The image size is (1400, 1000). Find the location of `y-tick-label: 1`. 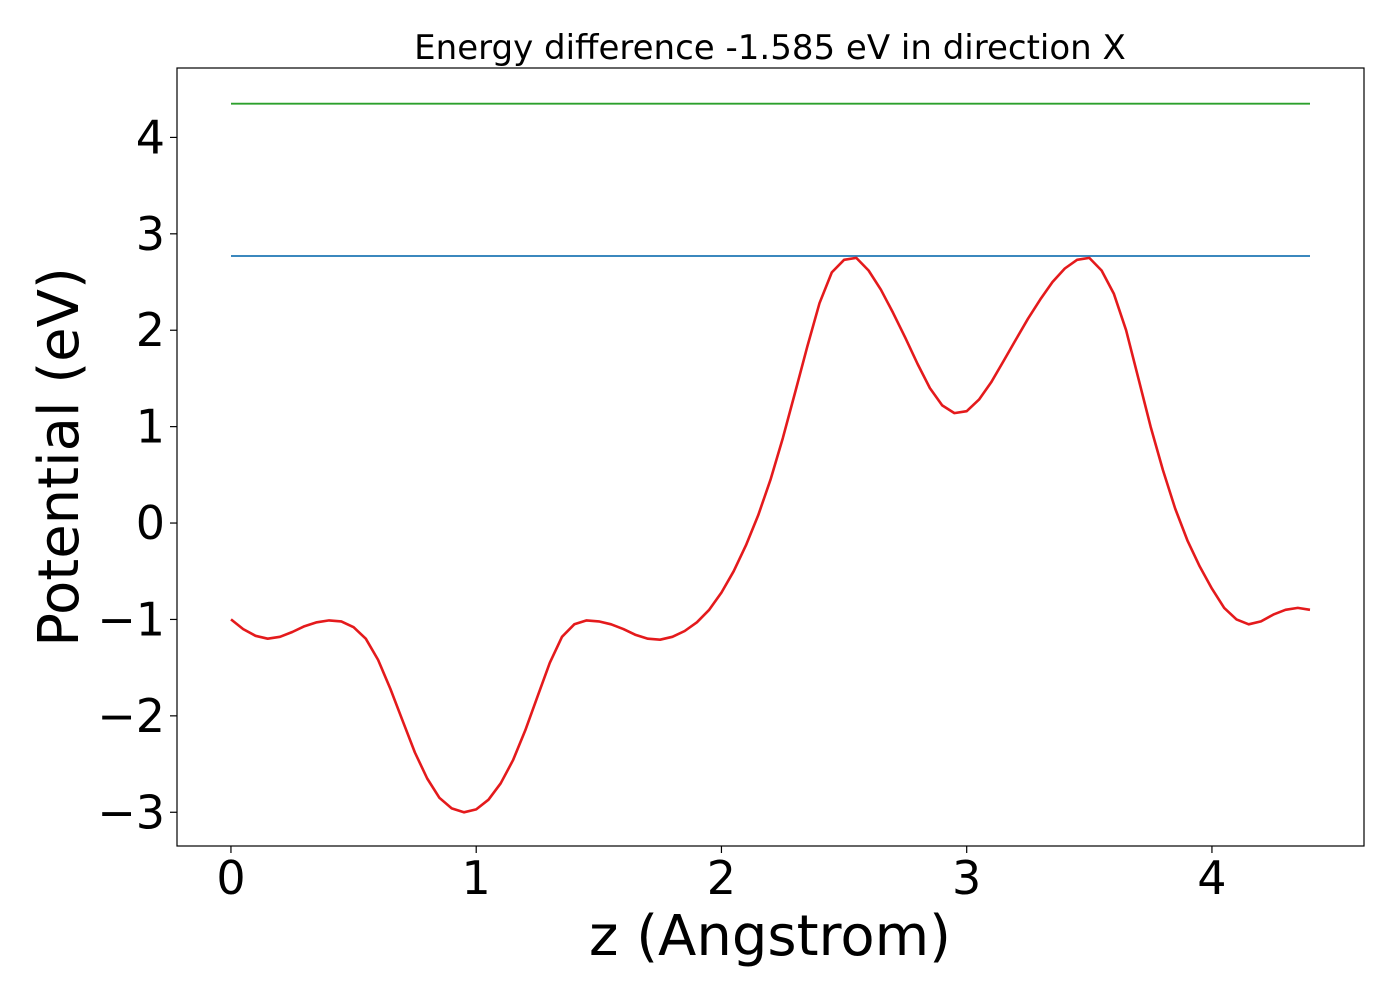

y-tick-label: 1 is located at coordinates (150, 427).